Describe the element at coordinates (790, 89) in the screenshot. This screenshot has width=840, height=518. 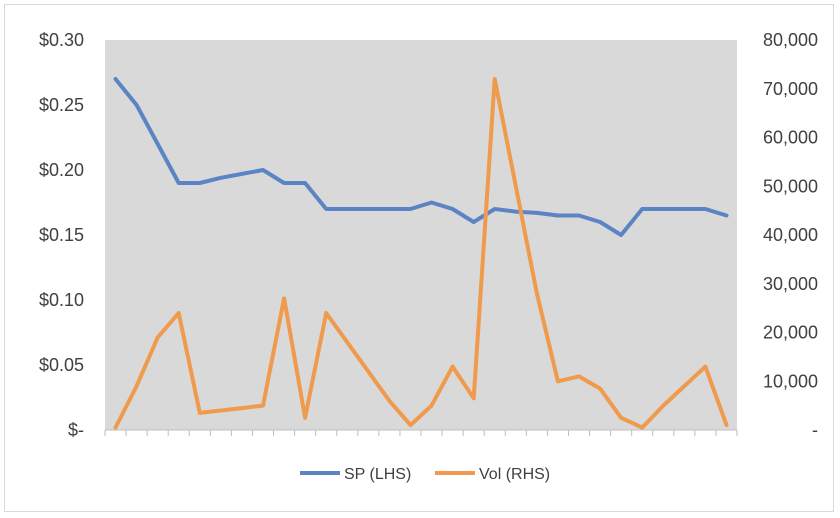
I see `right-tick-label: 70,000` at that location.